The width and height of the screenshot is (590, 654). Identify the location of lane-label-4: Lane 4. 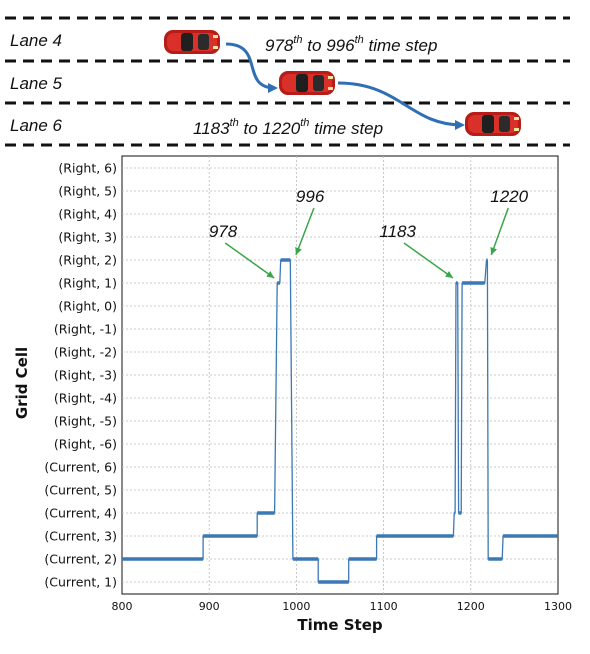
(36, 40).